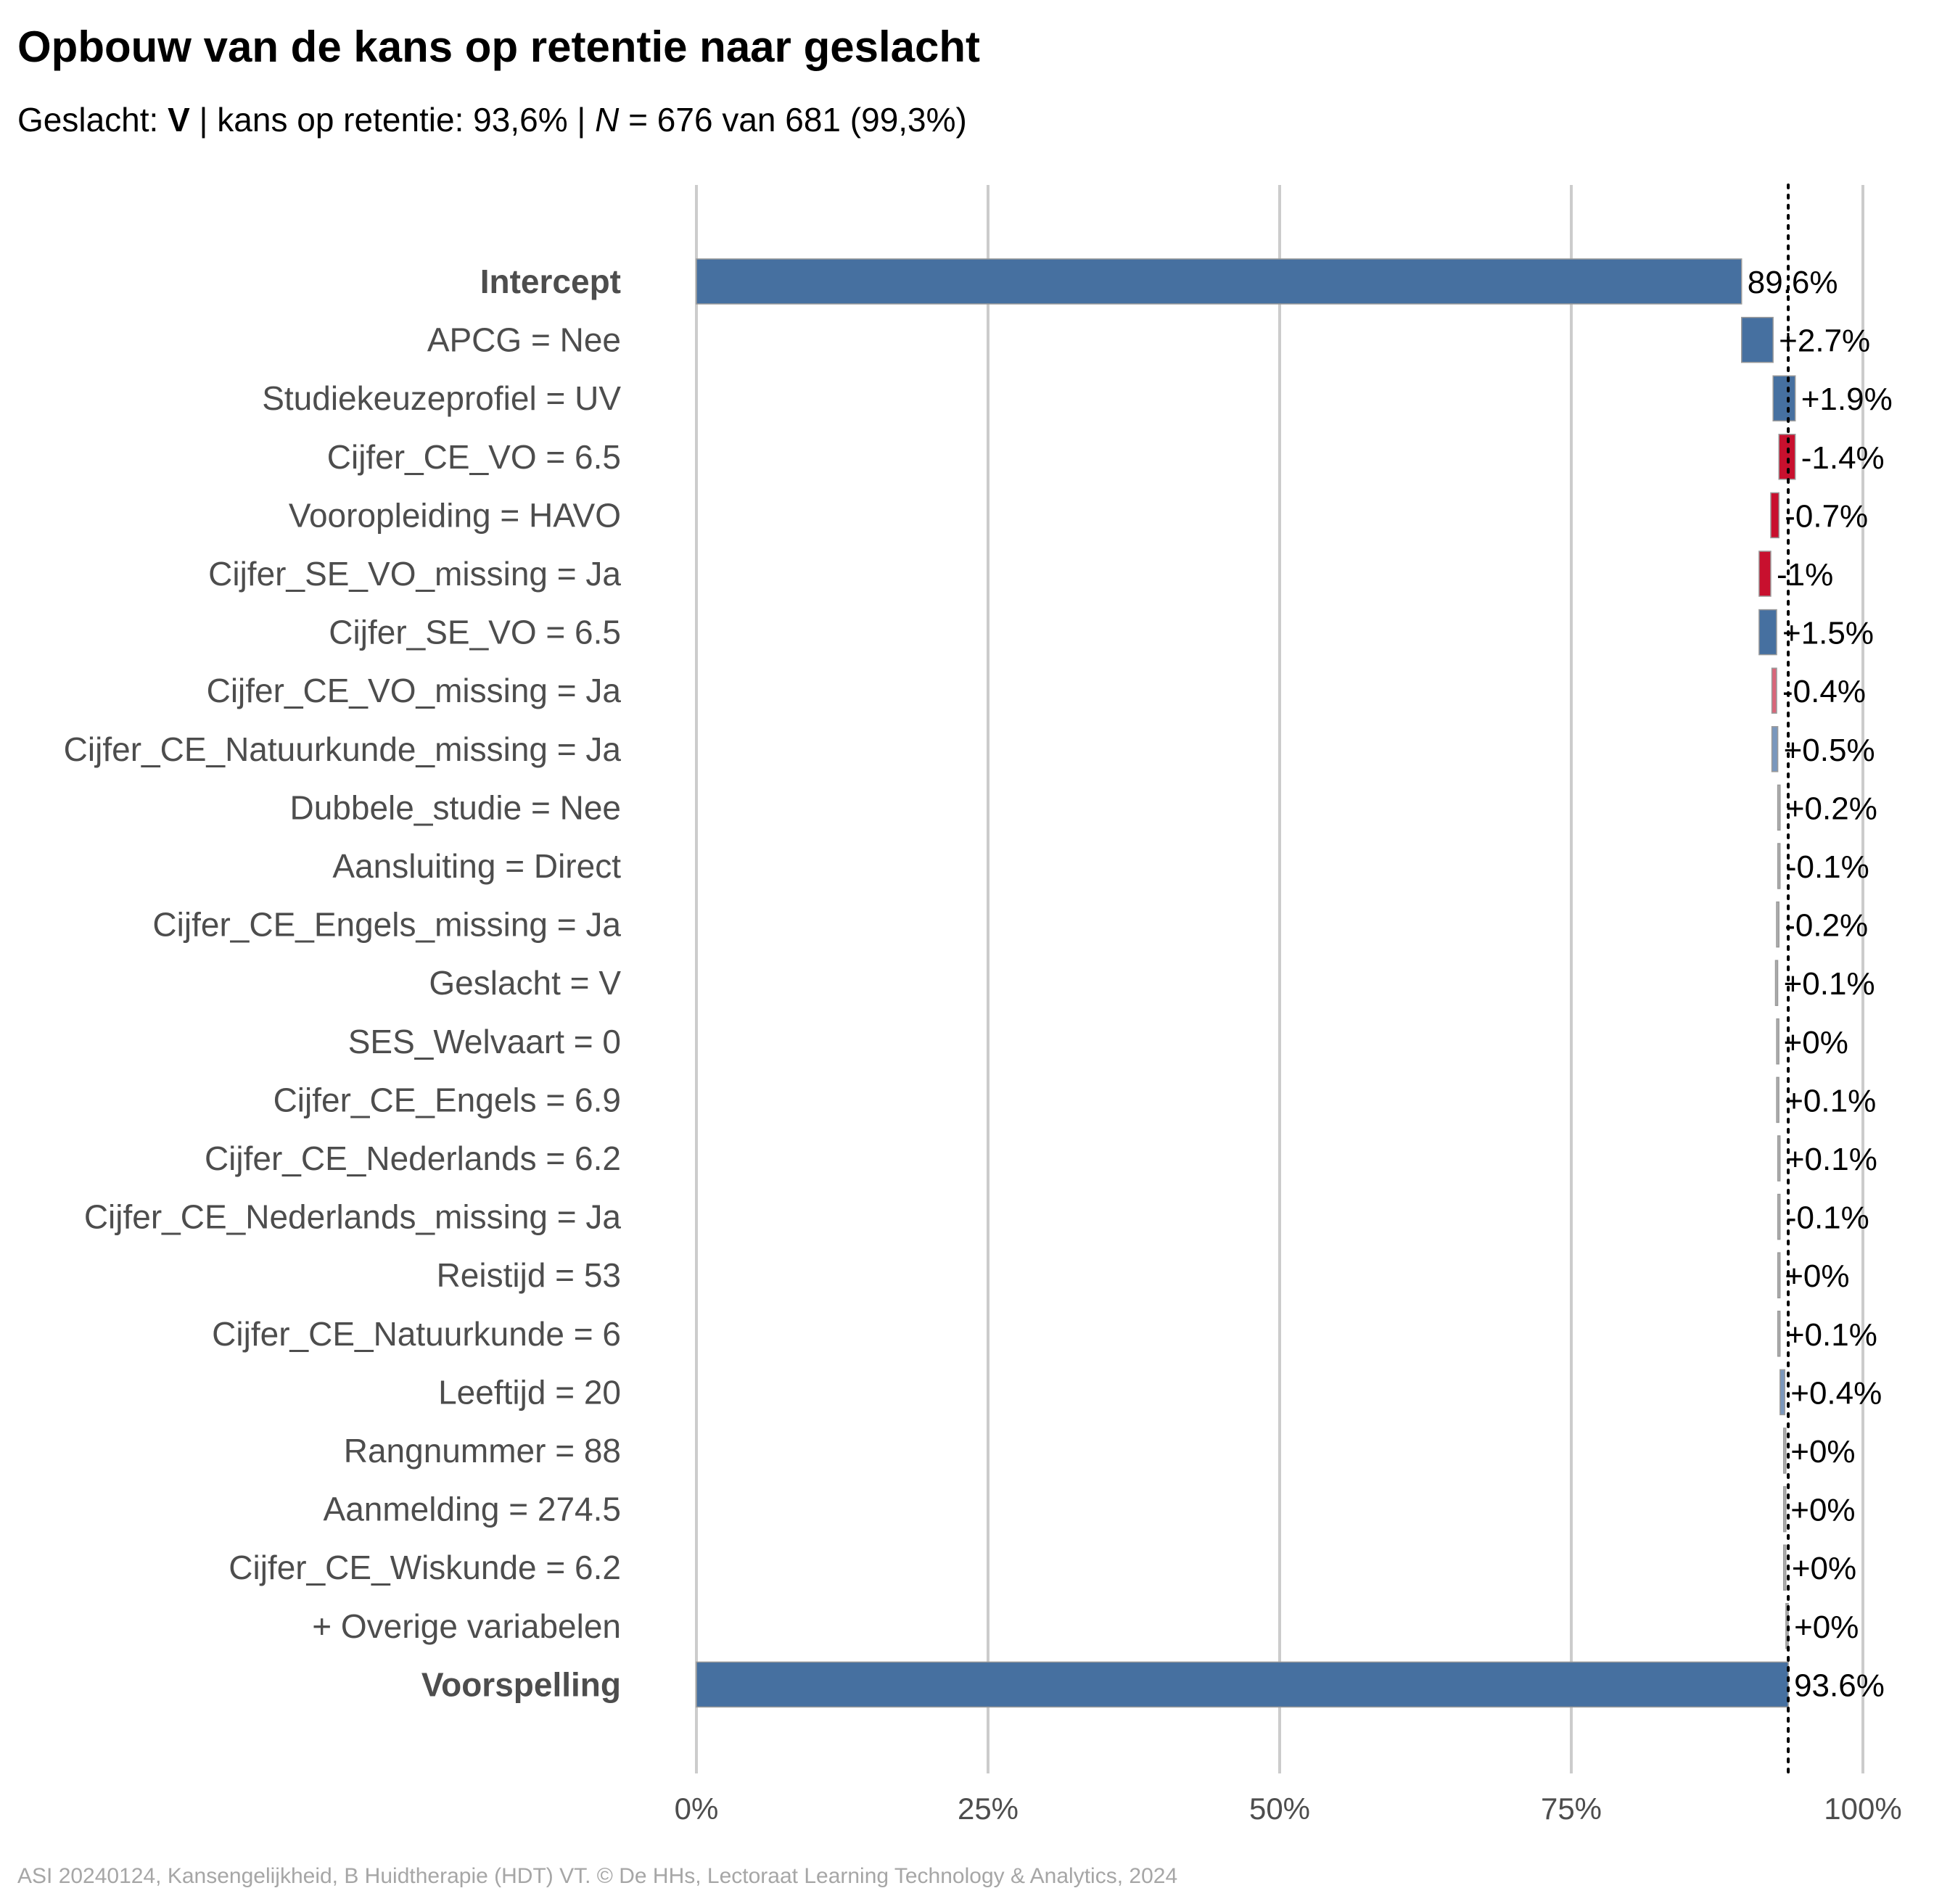  I want to click on row-label: Cijfer_CE_Nederlands_missing = Ja, so click(353, 1217).